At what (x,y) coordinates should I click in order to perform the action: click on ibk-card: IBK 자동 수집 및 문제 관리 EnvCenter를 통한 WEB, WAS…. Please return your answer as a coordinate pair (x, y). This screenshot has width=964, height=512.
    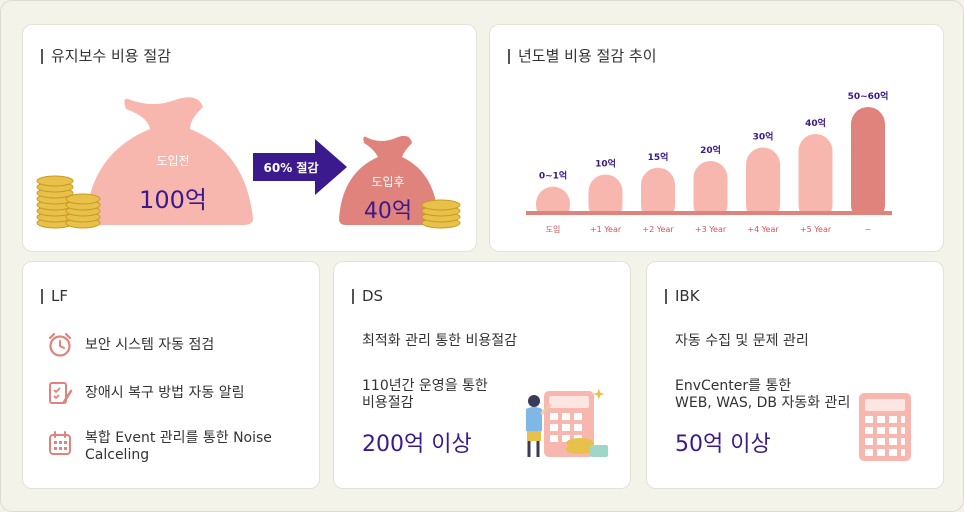
    Looking at the image, I should click on (795, 375).